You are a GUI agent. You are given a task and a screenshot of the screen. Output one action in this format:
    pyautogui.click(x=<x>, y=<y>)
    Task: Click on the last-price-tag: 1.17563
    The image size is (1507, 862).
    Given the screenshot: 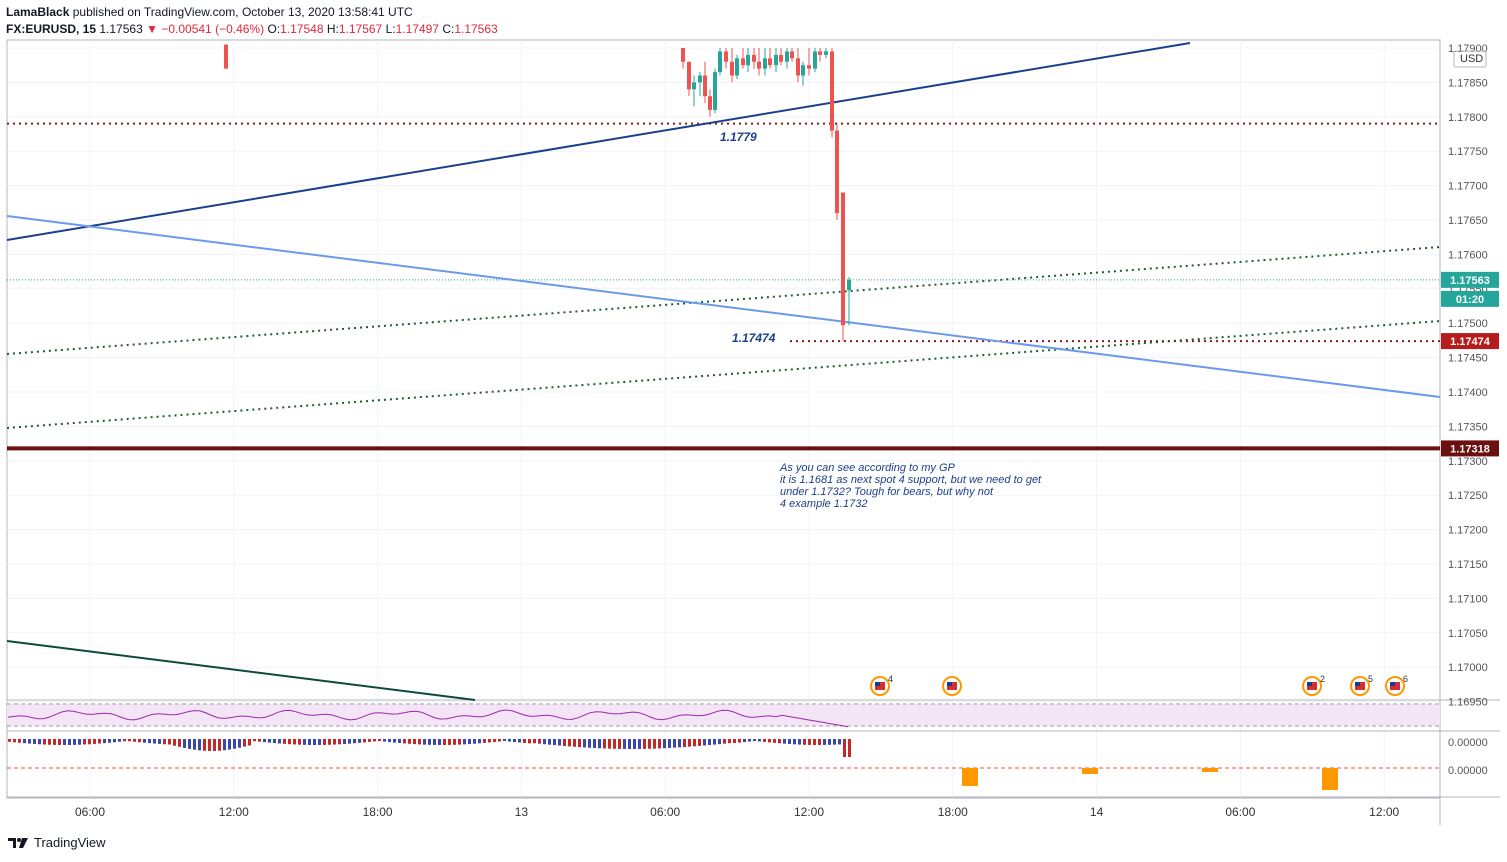 What is the action you would take?
    pyautogui.click(x=1470, y=281)
    